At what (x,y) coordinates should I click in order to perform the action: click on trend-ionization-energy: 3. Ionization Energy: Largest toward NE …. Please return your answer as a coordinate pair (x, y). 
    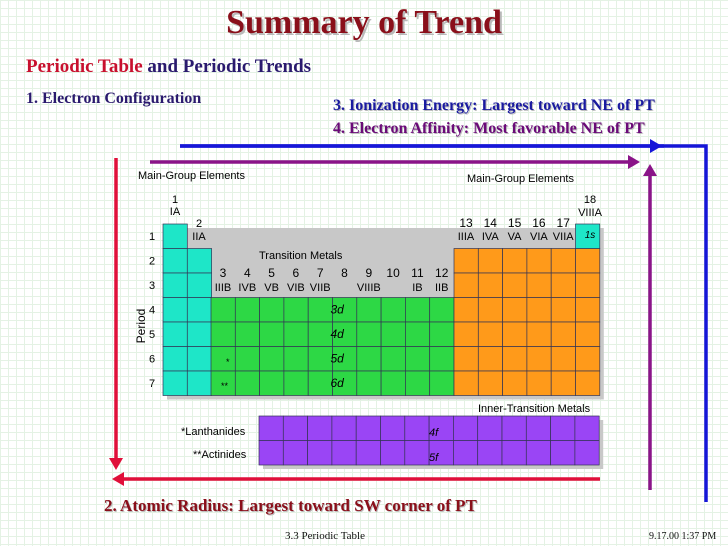
    Looking at the image, I should click on (494, 105).